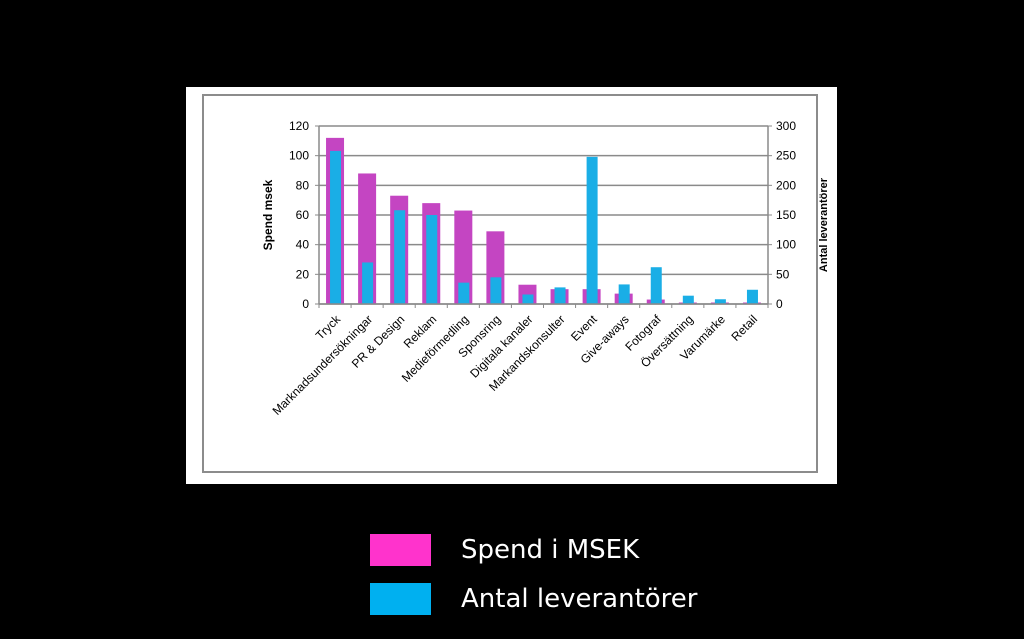 The height and width of the screenshot is (639, 1024). Describe the element at coordinates (579, 599) in the screenshot. I see `legend-label-suppliers: Antal leverantörer` at that location.